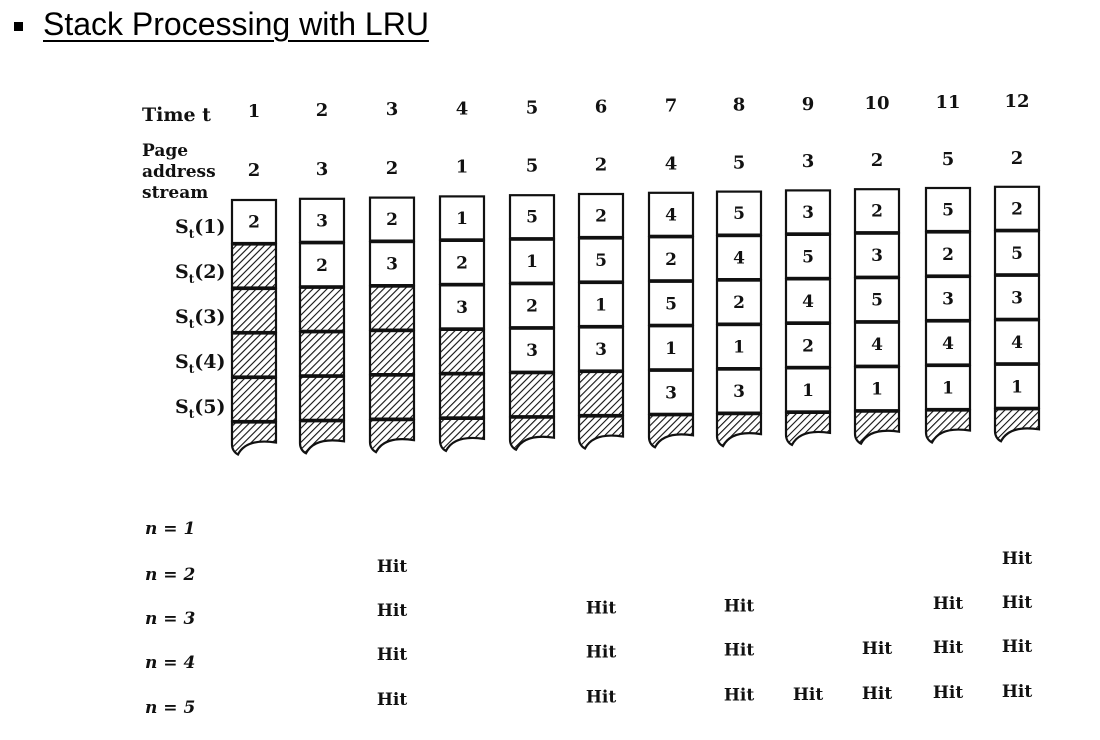  What do you see at coordinates (200, 318) in the screenshot?
I see `stack-position-labels: St(1) St(2) St(3) St(4) St(5)` at bounding box center [200, 318].